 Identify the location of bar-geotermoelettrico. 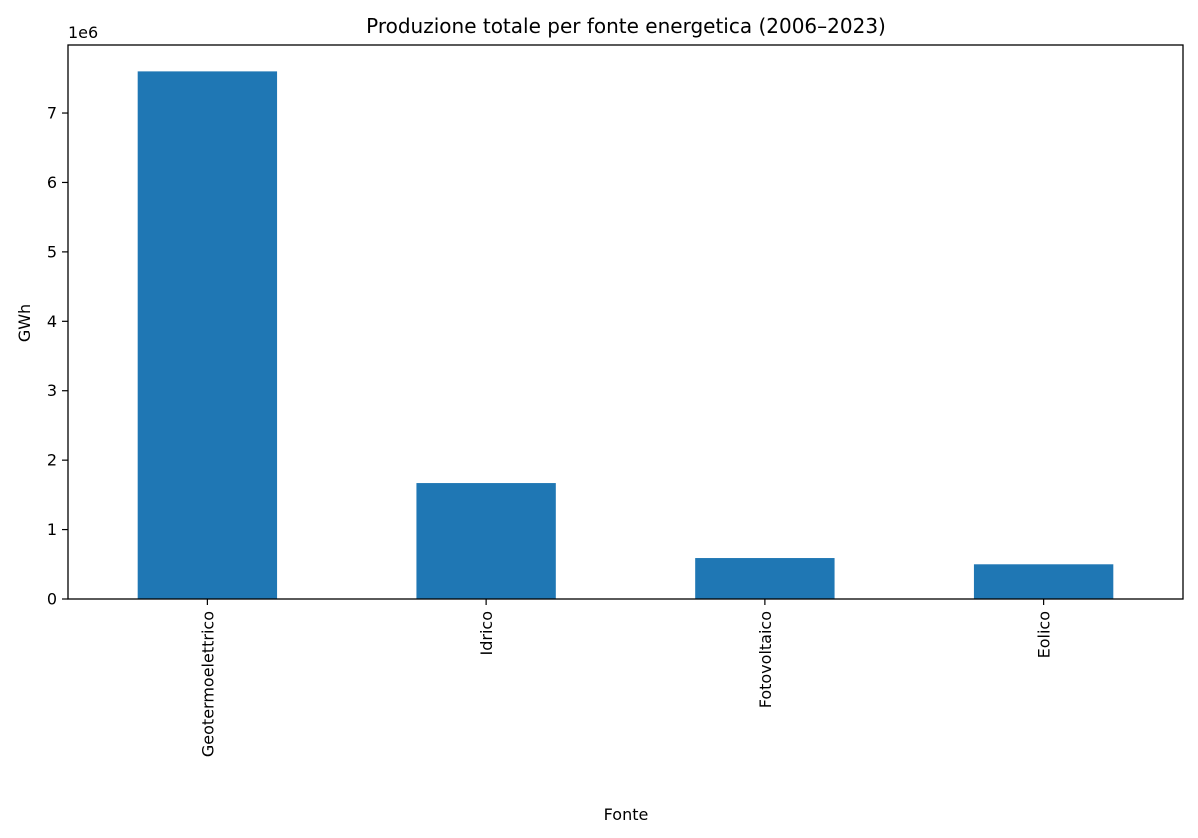
(207, 335).